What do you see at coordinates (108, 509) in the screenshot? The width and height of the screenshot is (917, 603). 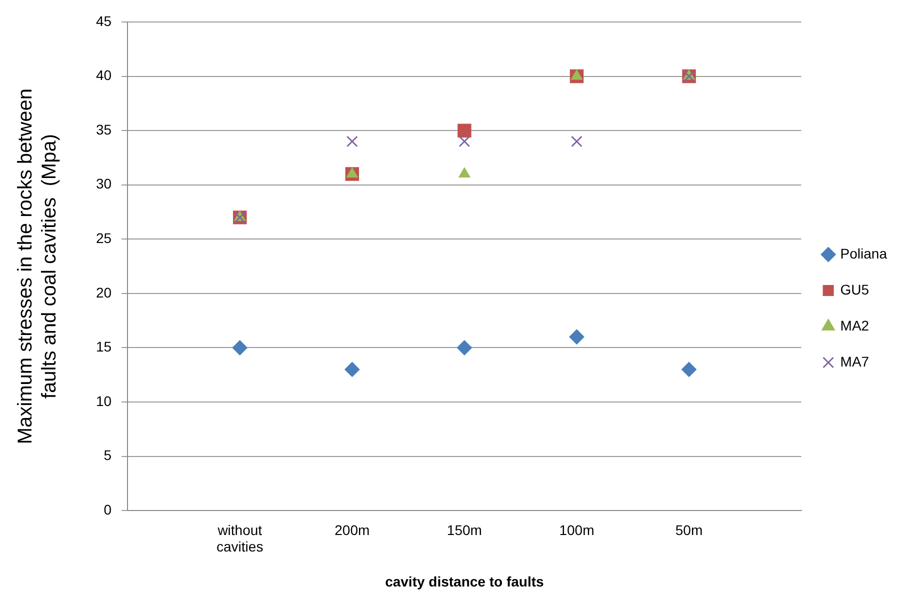 I see `y-tick-label: 0` at bounding box center [108, 509].